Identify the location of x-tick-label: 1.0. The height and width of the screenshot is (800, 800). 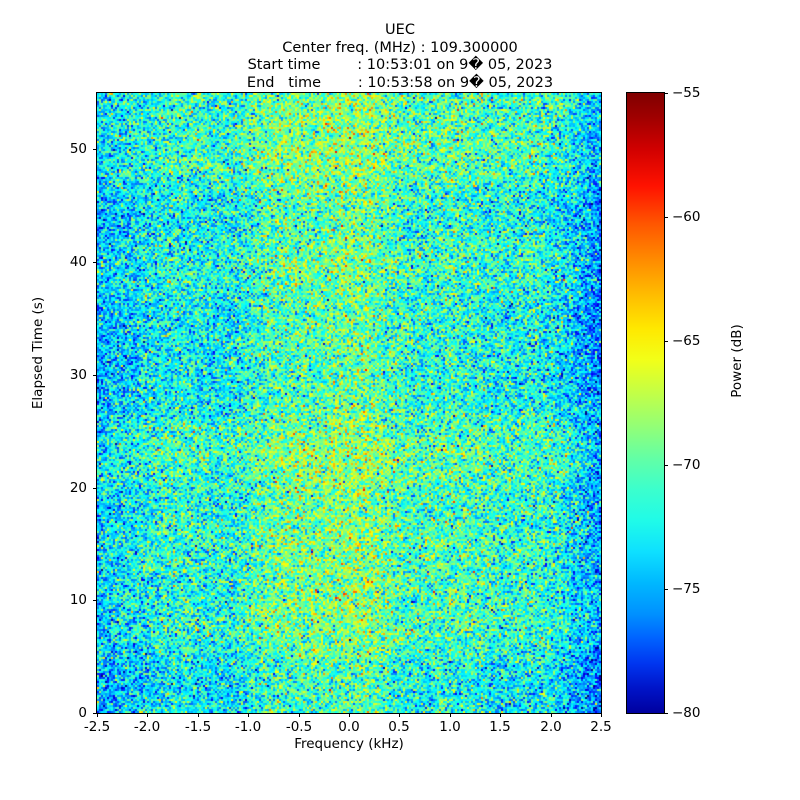
(450, 727).